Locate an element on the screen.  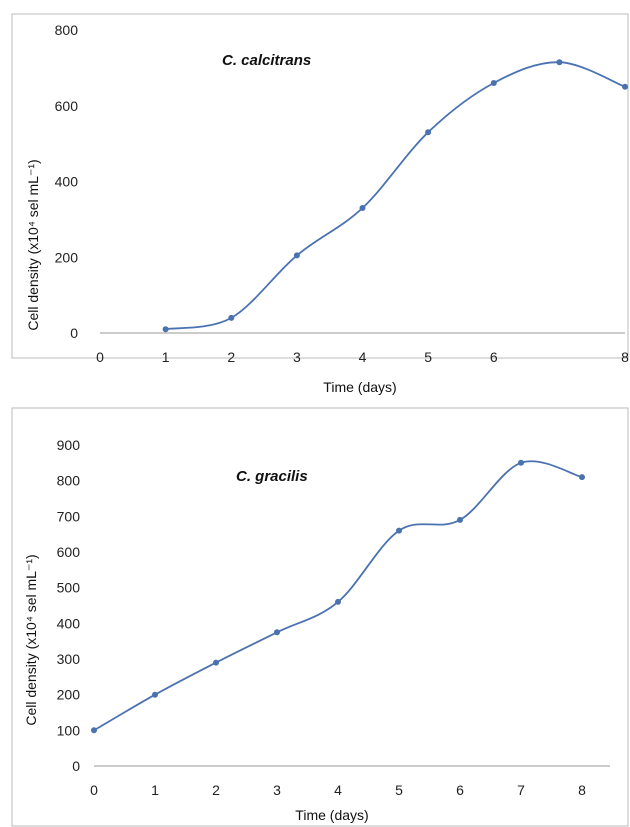
x-tick-labels: 0 1 2 3 4 5 6 8 is located at coordinates (362, 357).